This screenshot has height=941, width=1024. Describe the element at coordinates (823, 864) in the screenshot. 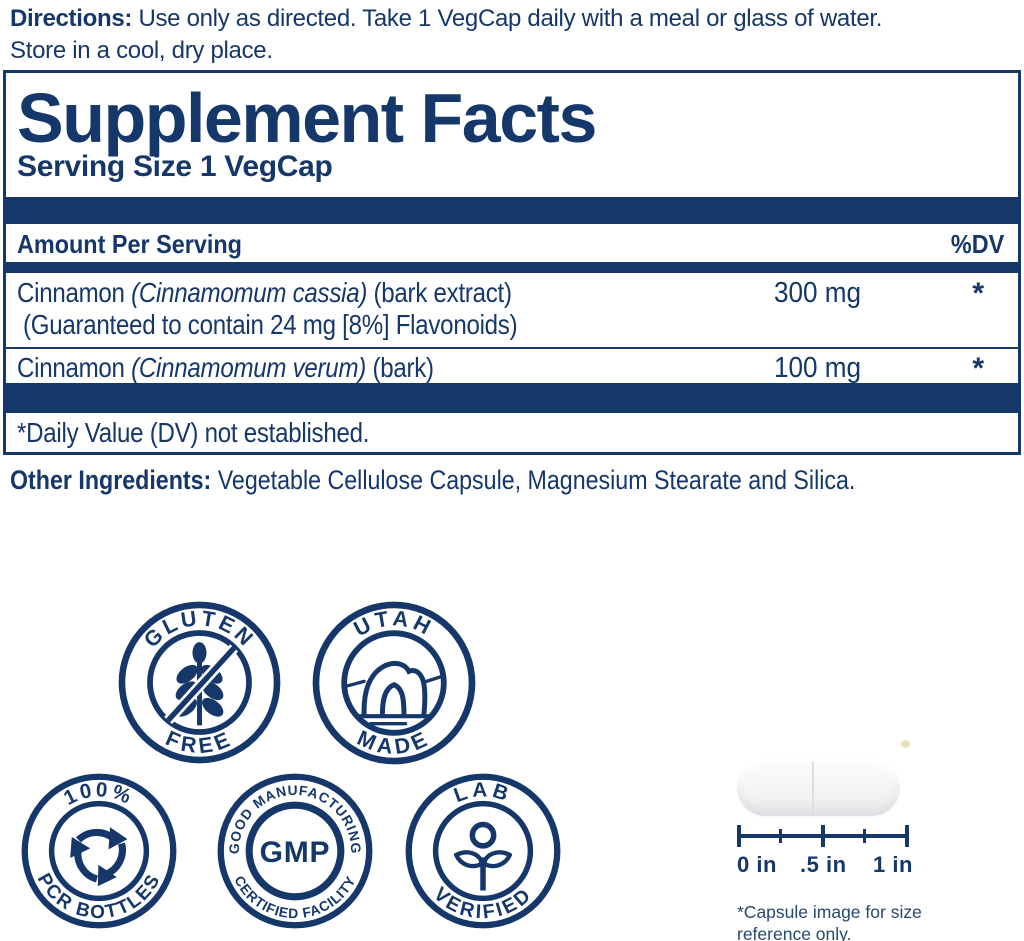

I see `ruler-label-half-in: .5 in` at that location.